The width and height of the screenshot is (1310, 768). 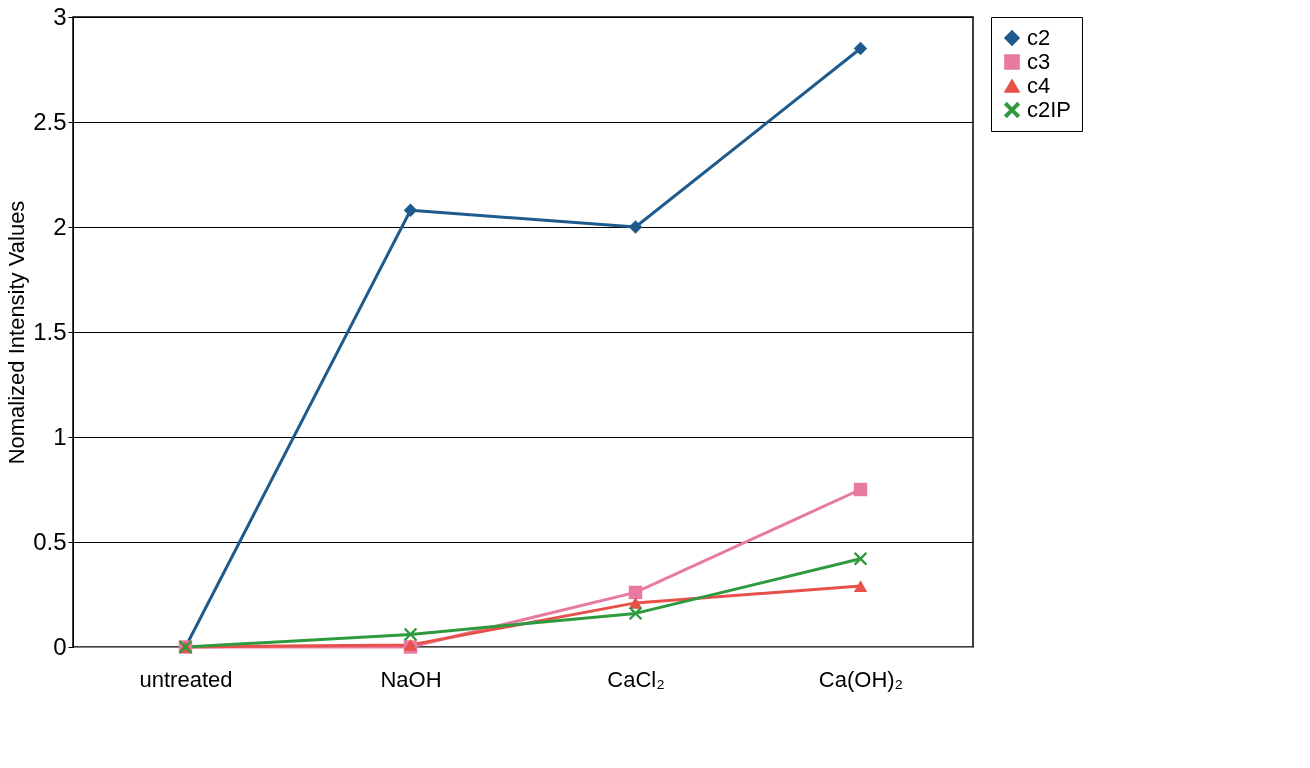 What do you see at coordinates (60, 16) in the screenshot?
I see `y-tick-label: 3` at bounding box center [60, 16].